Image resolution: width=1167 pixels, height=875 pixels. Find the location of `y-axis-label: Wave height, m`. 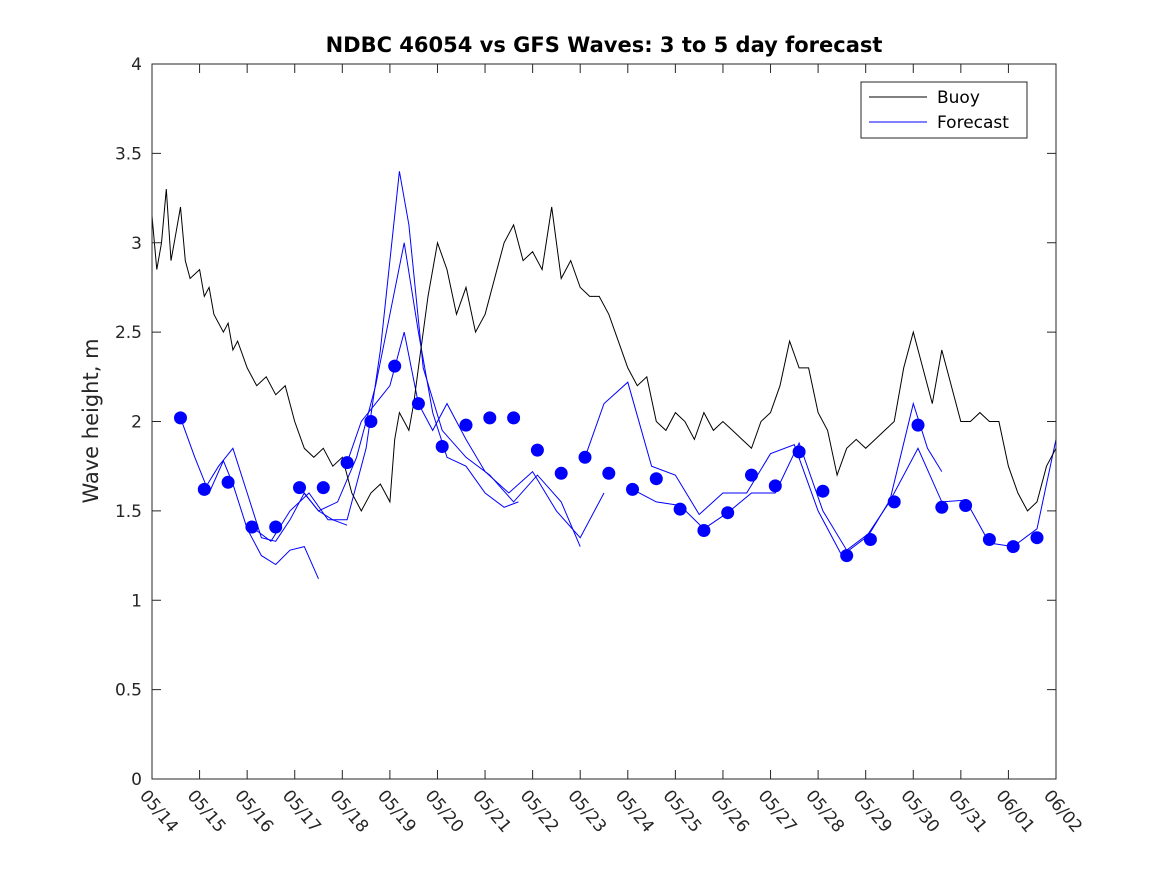

y-axis-label: Wave height, m is located at coordinates (91, 420).